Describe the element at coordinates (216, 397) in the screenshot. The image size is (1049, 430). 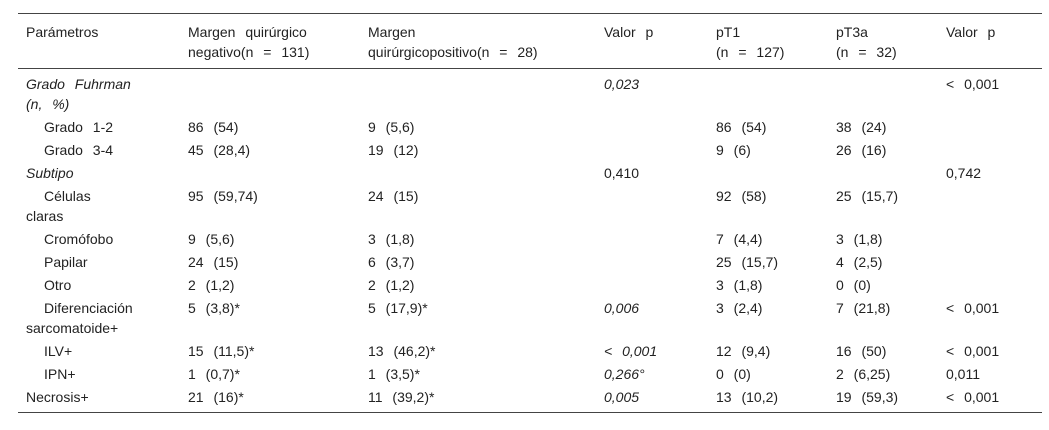
I see `cell-text: 21 (16)*` at that location.